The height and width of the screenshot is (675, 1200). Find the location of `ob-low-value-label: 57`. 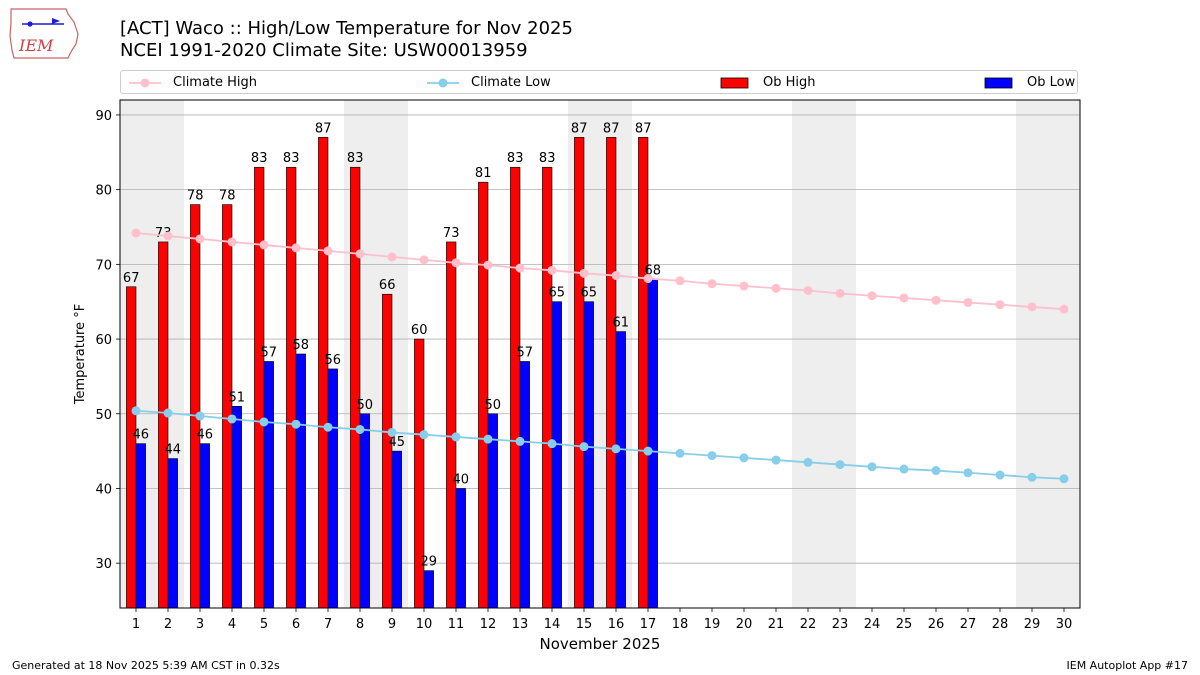

ob-low-value-label: 57 is located at coordinates (525, 352).